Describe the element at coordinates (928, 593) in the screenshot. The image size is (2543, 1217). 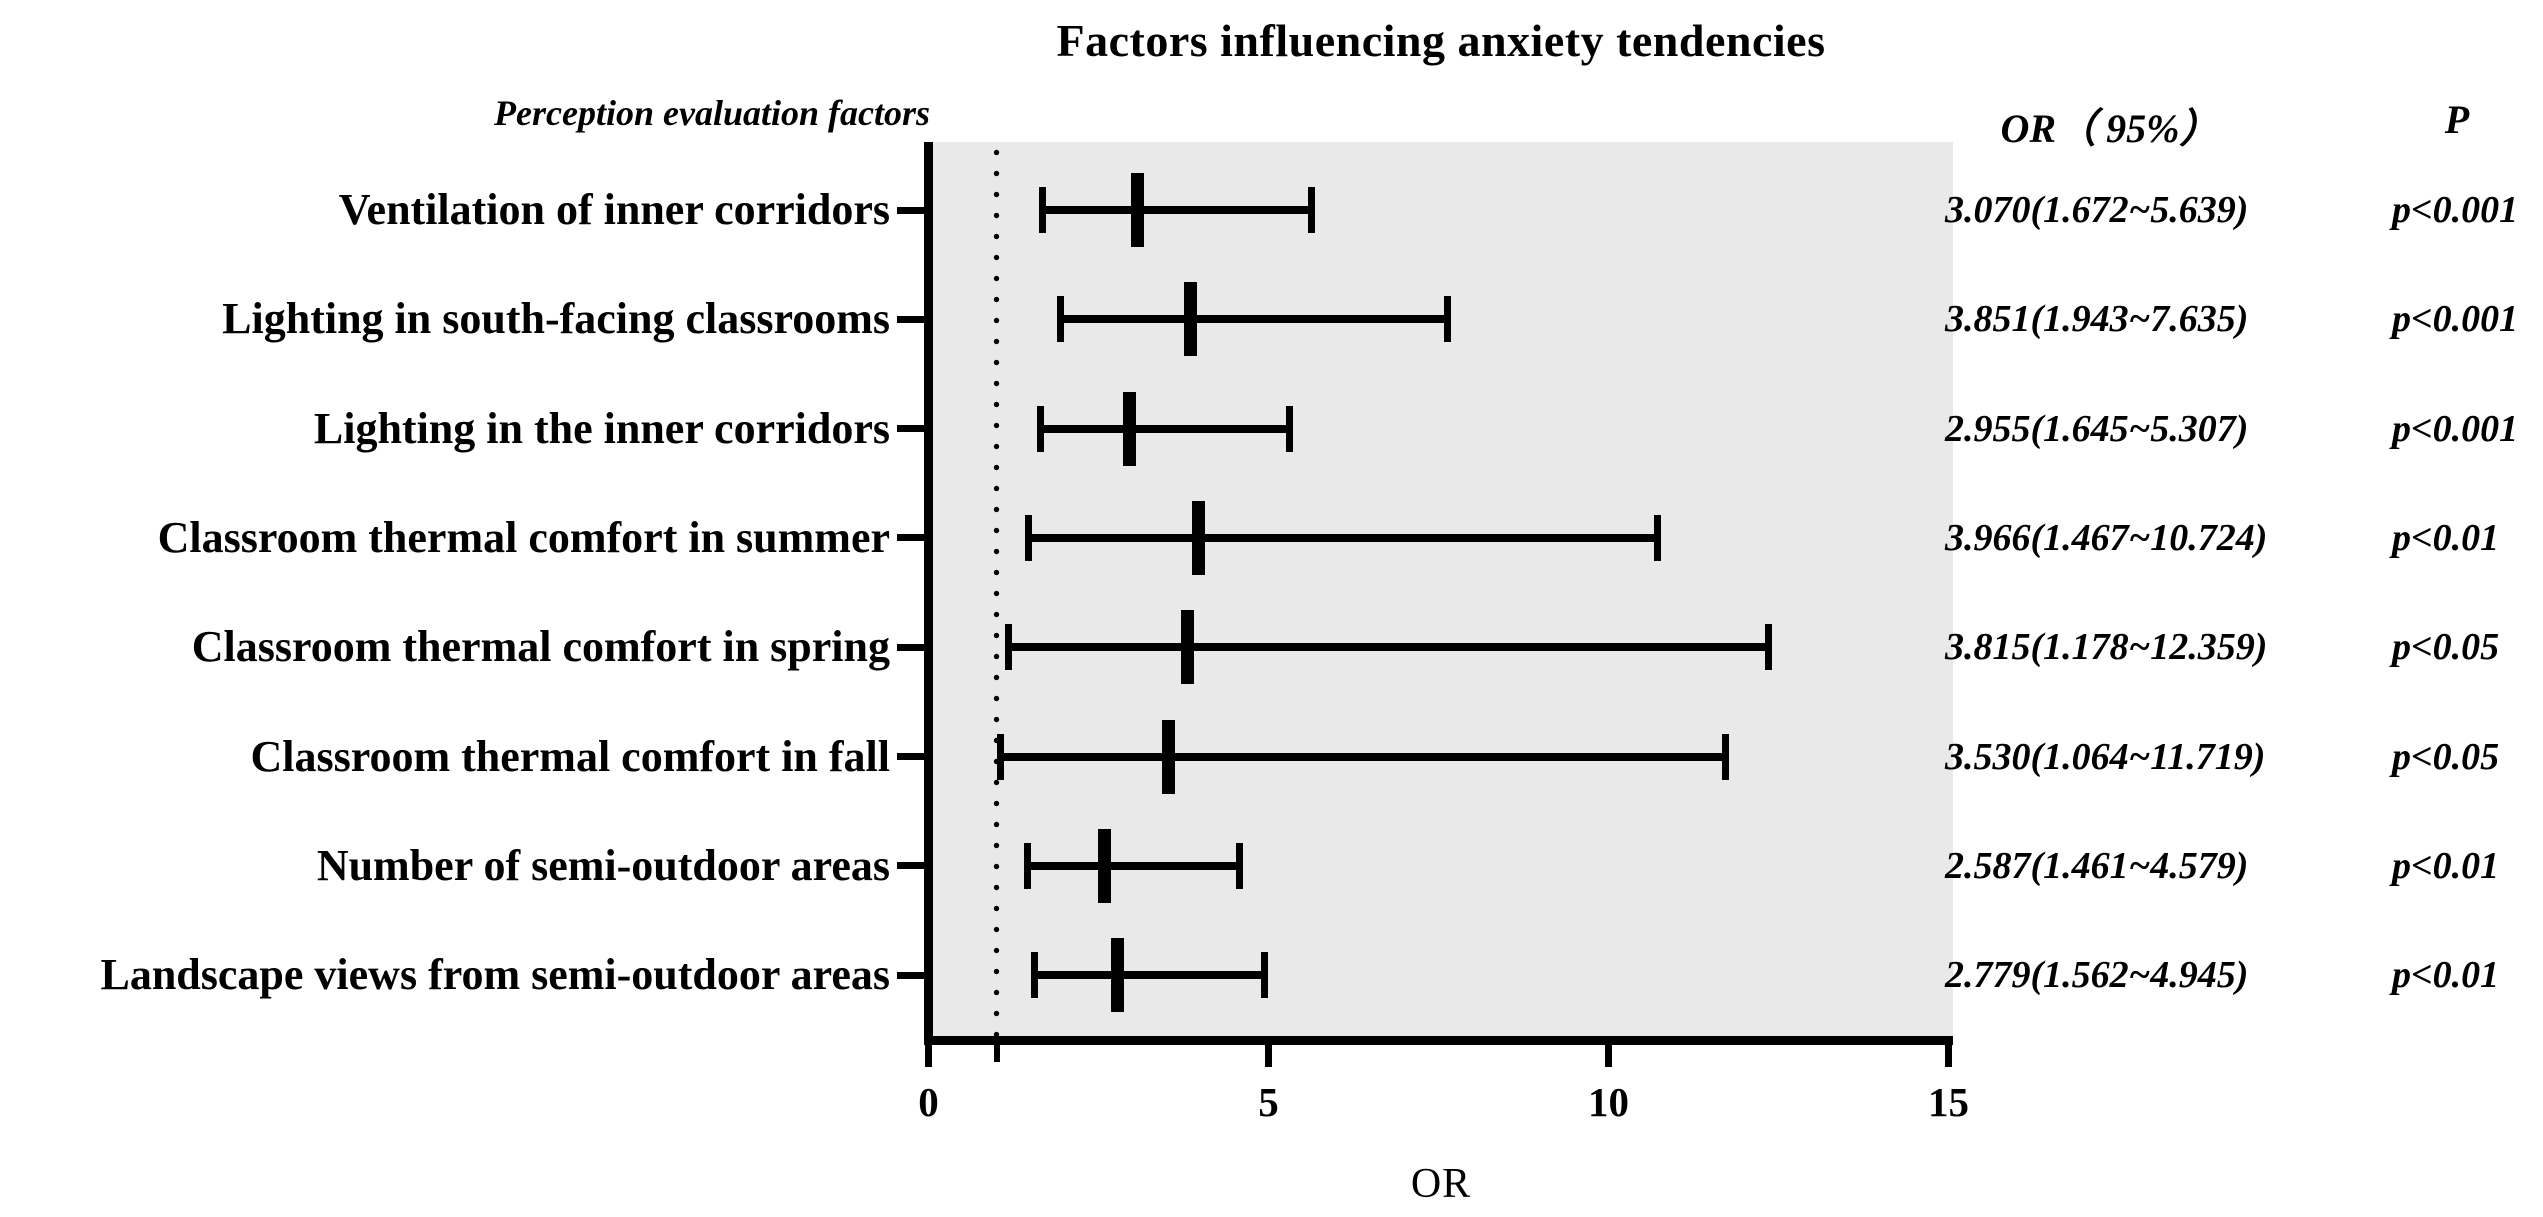
I see `y-axis-line` at that location.